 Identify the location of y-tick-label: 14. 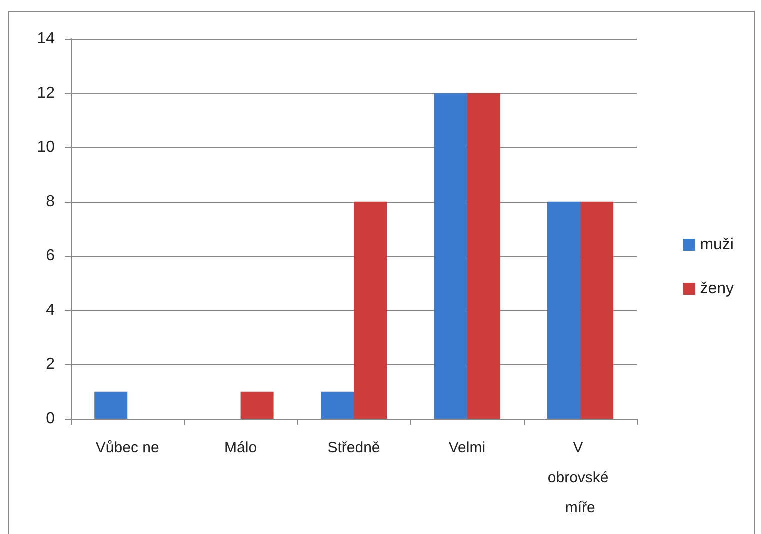
(46, 39).